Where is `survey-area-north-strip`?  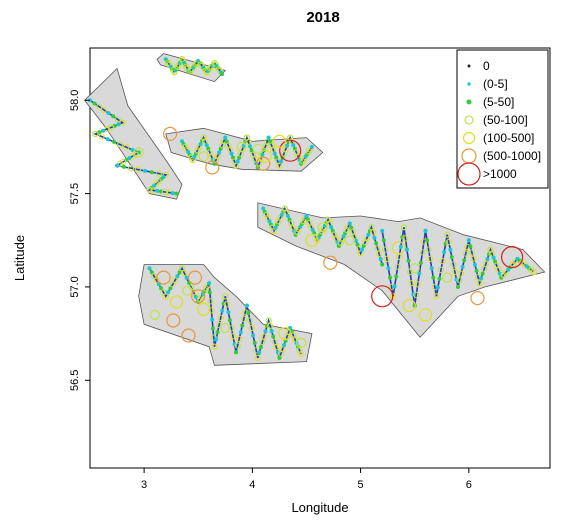 survey-area-north-strip is located at coordinates (191, 68).